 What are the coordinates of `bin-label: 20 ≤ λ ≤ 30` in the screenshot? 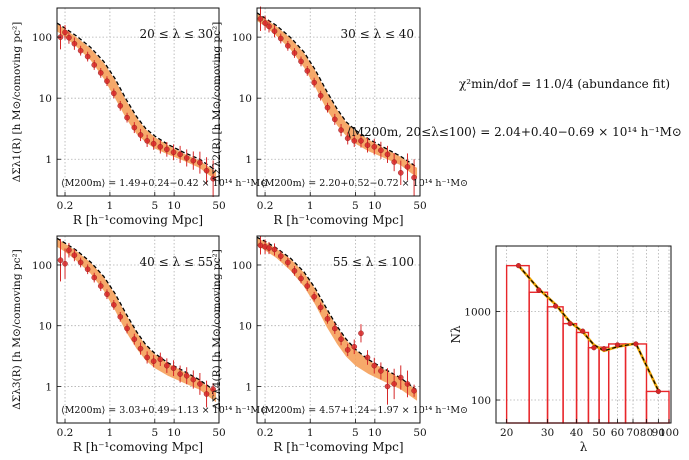 It's located at (176, 34).